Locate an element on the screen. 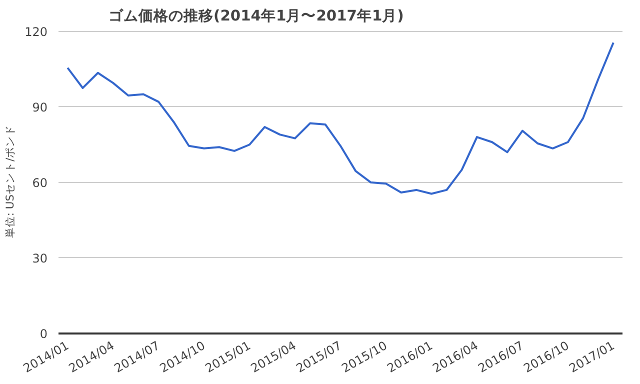 This screenshot has height=384, width=640. y-tick-label: 120 is located at coordinates (36, 31).